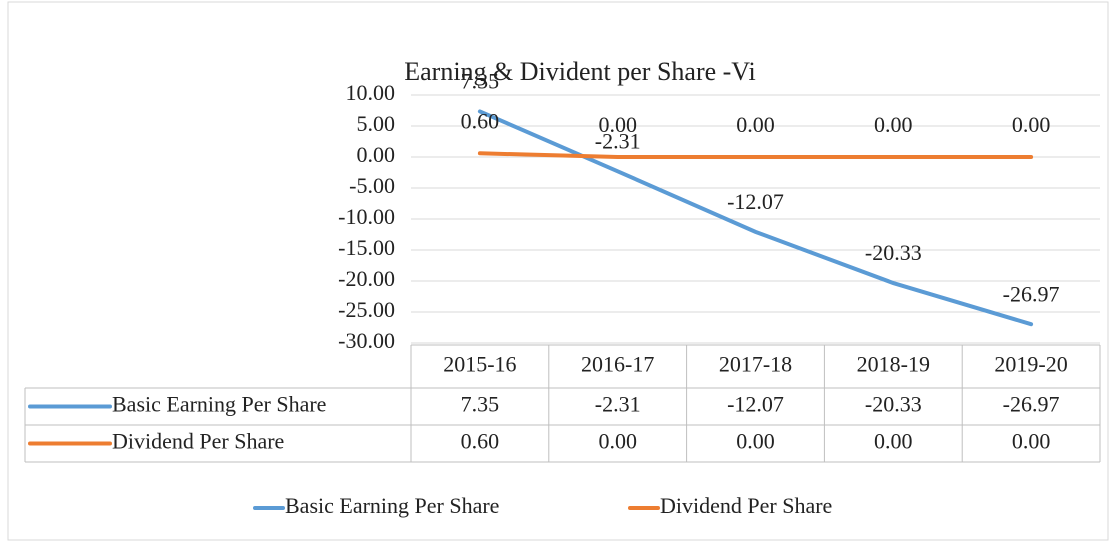 This screenshot has width=1116, height=544. Describe the element at coordinates (893, 364) in the screenshot. I see `x-tick-label: 2018-19` at that location.